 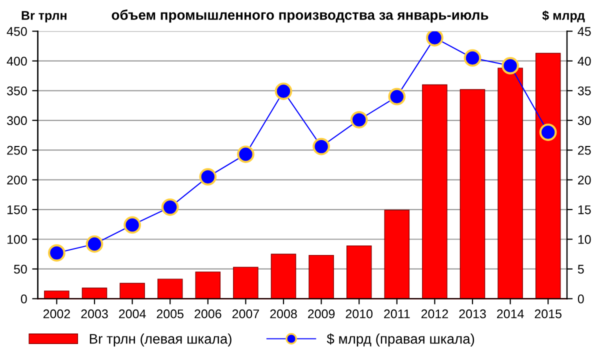 What do you see at coordinates (161, 340) in the screenshot?
I see `legend-label: Br трлн (левая шкала)` at bounding box center [161, 340].